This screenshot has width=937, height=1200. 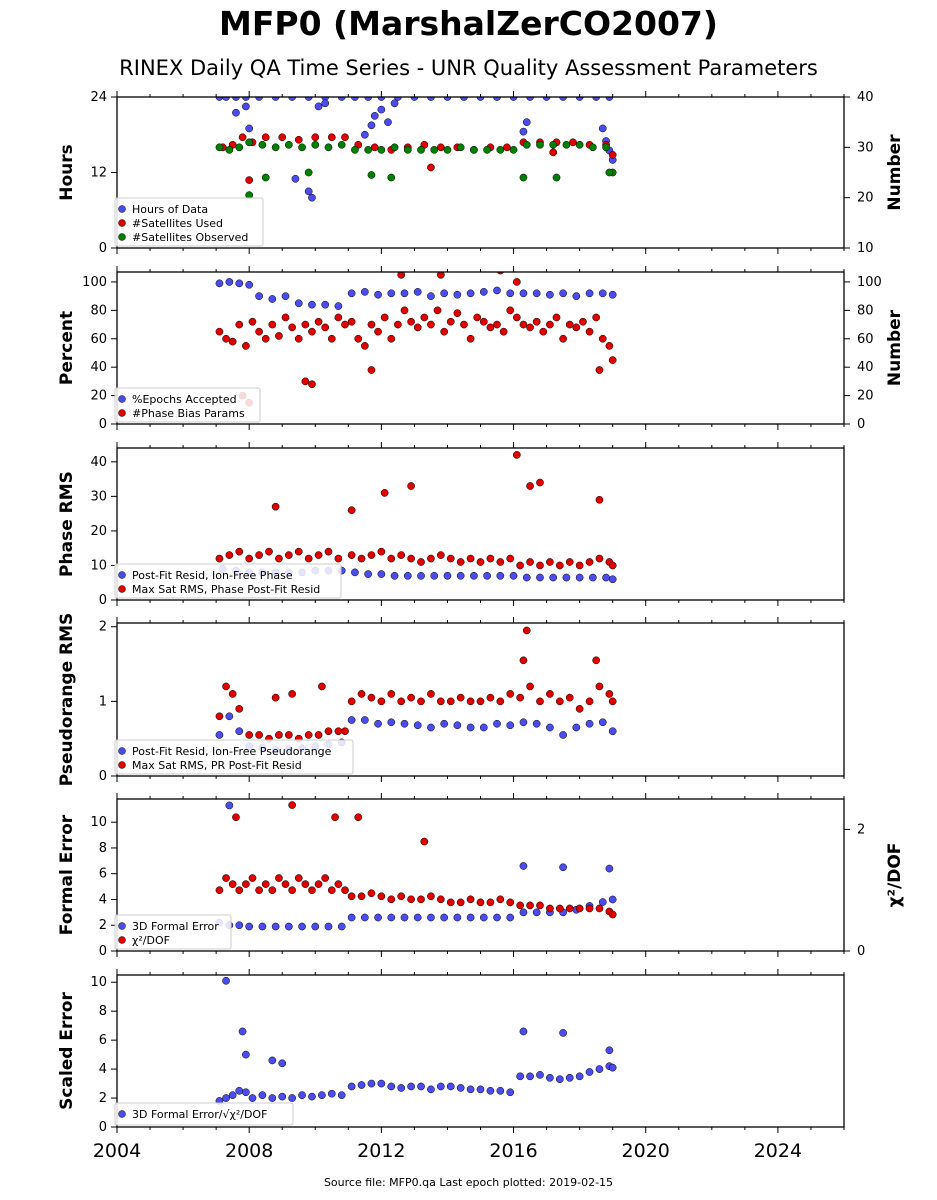 What do you see at coordinates (103, 627) in the screenshot?
I see `y-tick-label: 2` at bounding box center [103, 627].